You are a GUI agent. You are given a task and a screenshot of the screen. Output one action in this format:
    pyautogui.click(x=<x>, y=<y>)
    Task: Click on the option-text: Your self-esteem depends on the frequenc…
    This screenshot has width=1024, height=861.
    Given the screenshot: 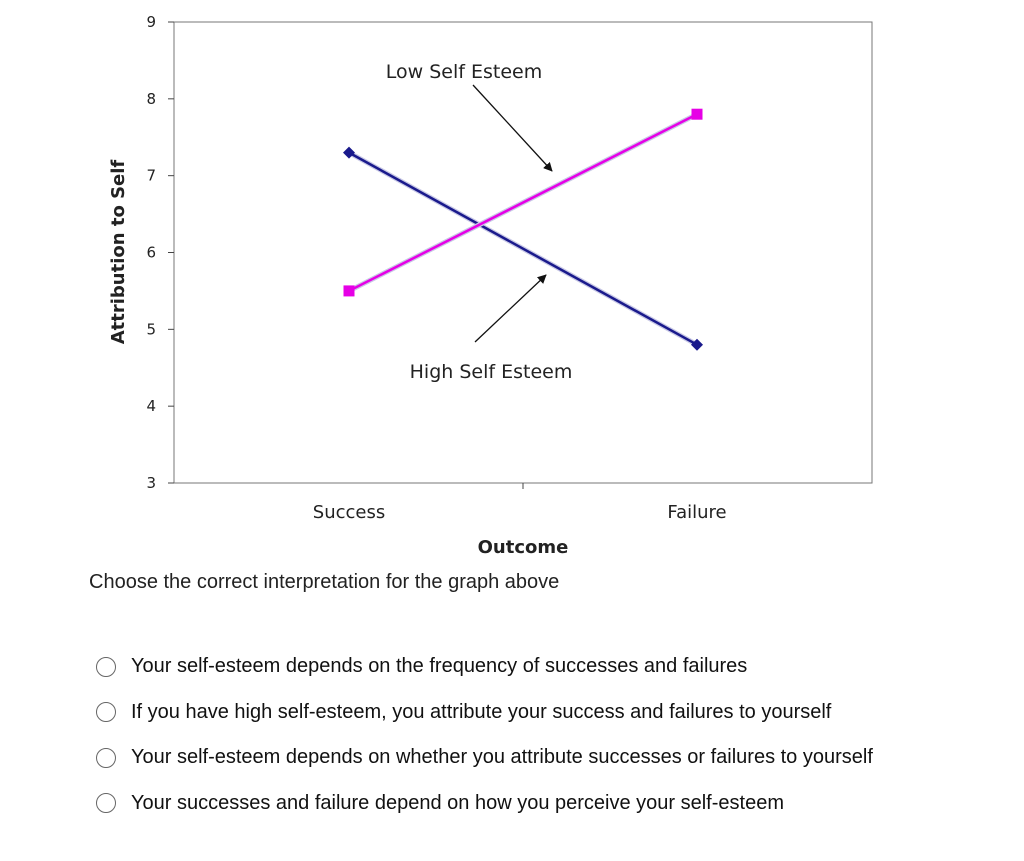 What is the action you would take?
    pyautogui.click(x=439, y=666)
    